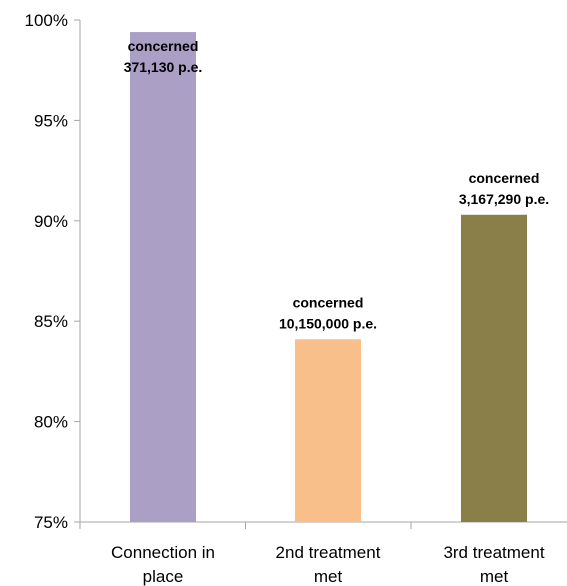 Image resolution: width=567 pixels, height=586 pixels. Describe the element at coordinates (51, 221) in the screenshot. I see `y-tick-label: 90%` at that location.